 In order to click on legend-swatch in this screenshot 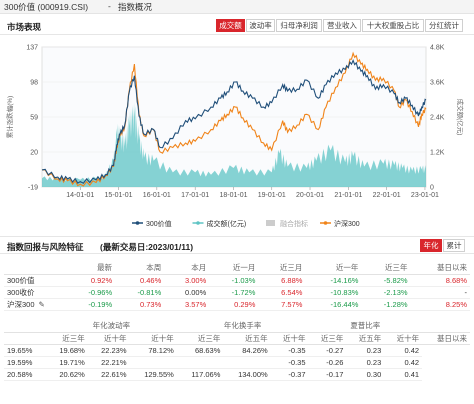, I will do `click(270, 223)`.